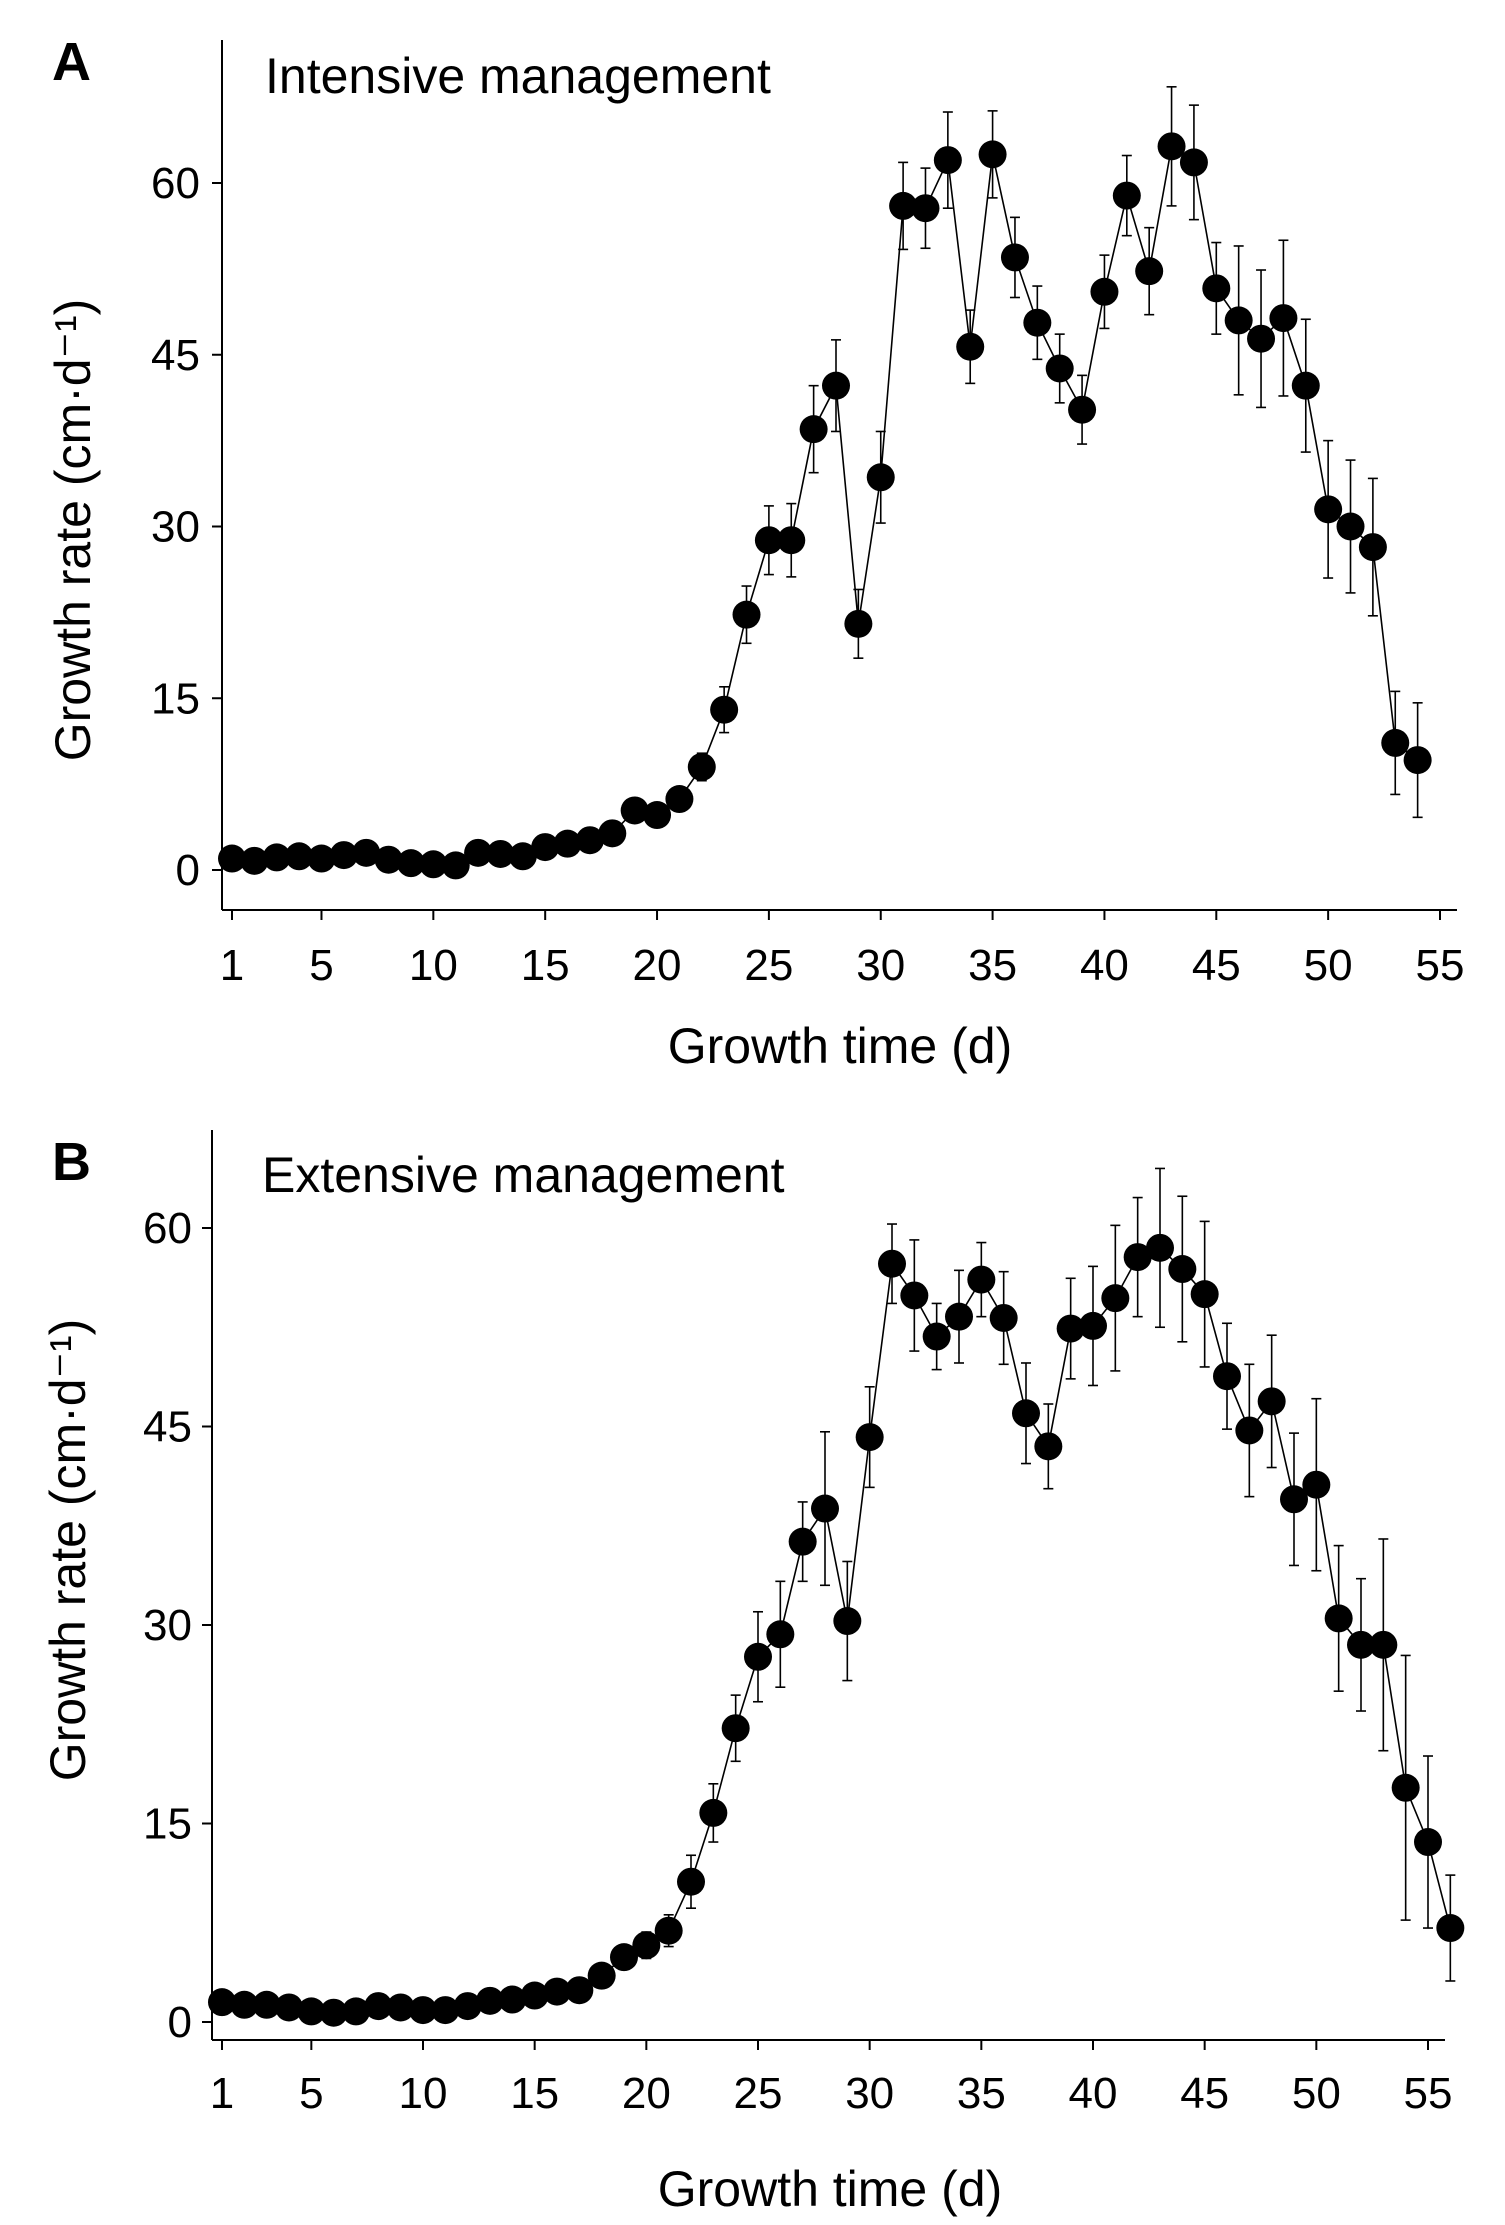  Describe the element at coordinates (523, 1175) in the screenshot. I see `chart-title: Extensive management` at that location.